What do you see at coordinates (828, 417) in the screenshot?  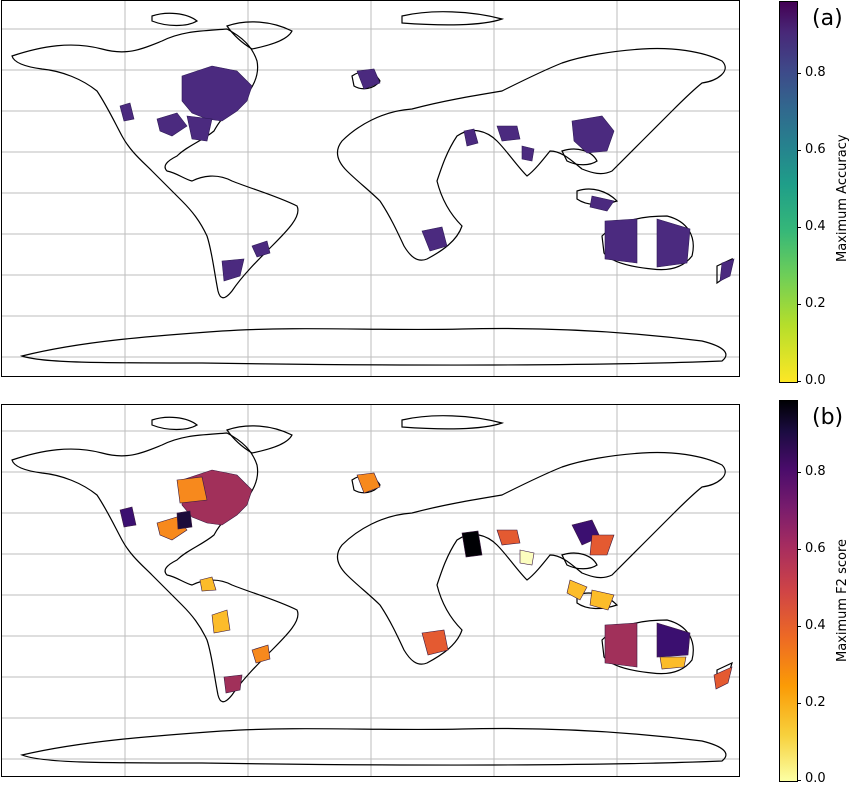 I see `panel-b-letter: (b)` at bounding box center [828, 417].